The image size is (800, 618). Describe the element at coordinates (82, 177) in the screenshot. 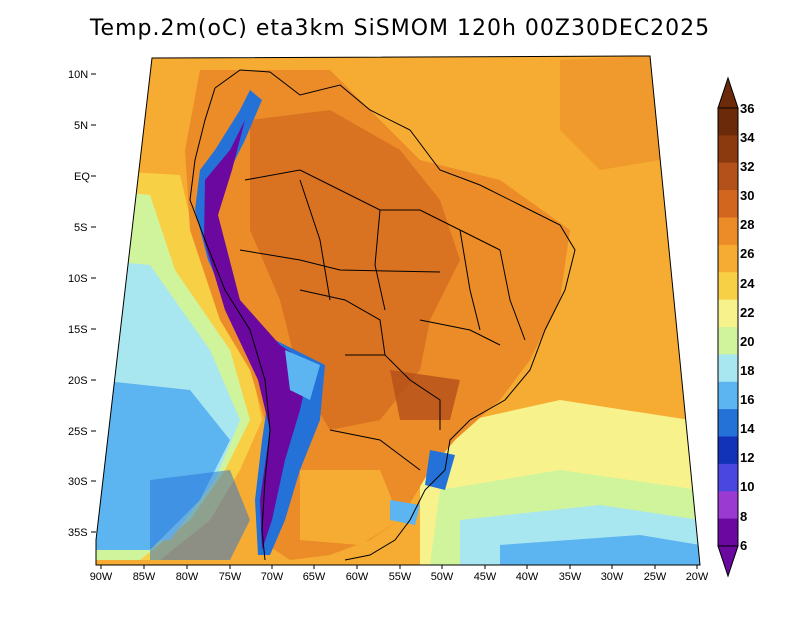

I see `lat-label: EQ` at that location.